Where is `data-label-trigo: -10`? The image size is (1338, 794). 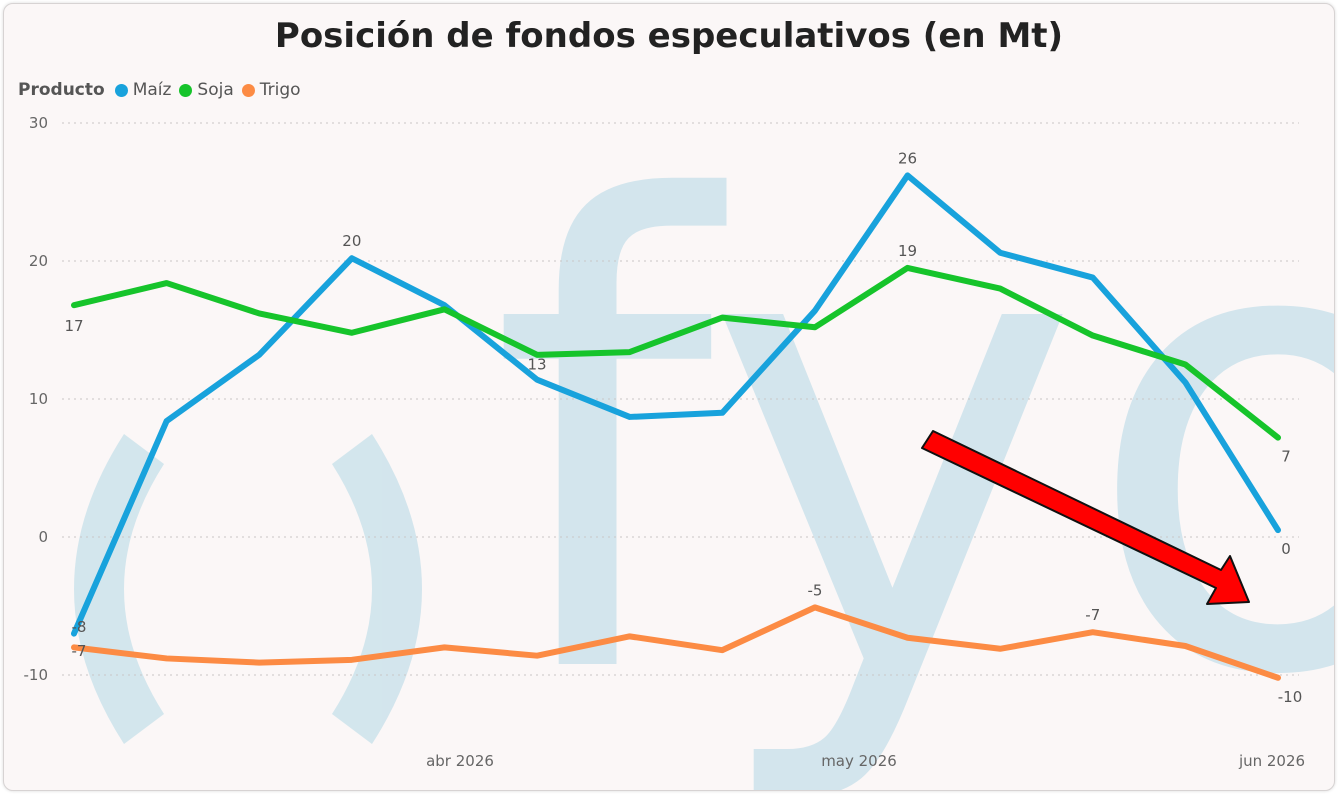 data-label-trigo: -10 is located at coordinates (1290, 697).